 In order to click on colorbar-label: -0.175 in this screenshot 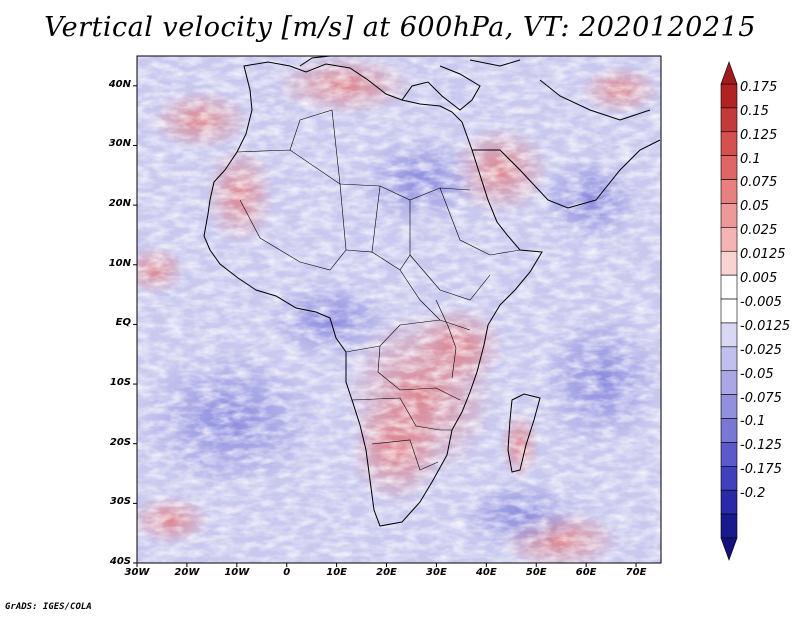, I will do `click(761, 470)`.